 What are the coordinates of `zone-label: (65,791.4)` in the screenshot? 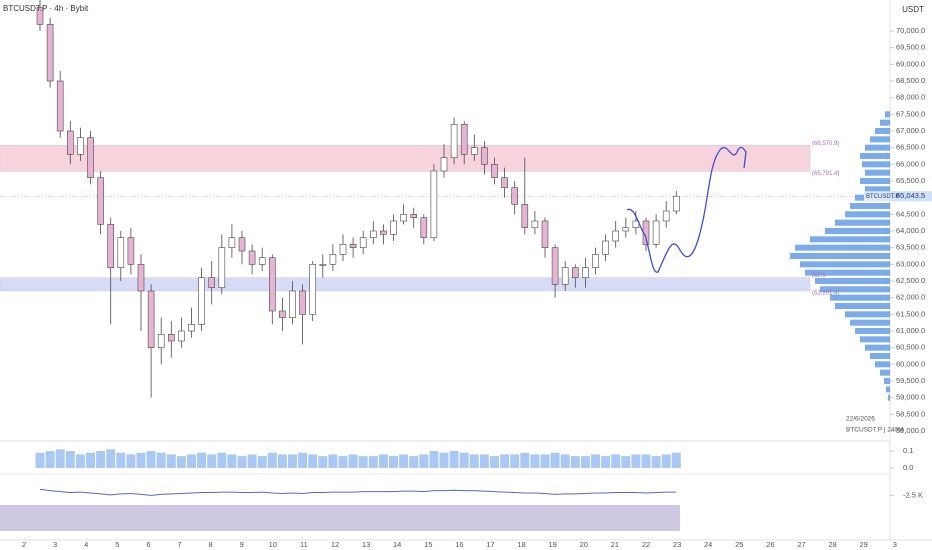 It's located at (825, 174).